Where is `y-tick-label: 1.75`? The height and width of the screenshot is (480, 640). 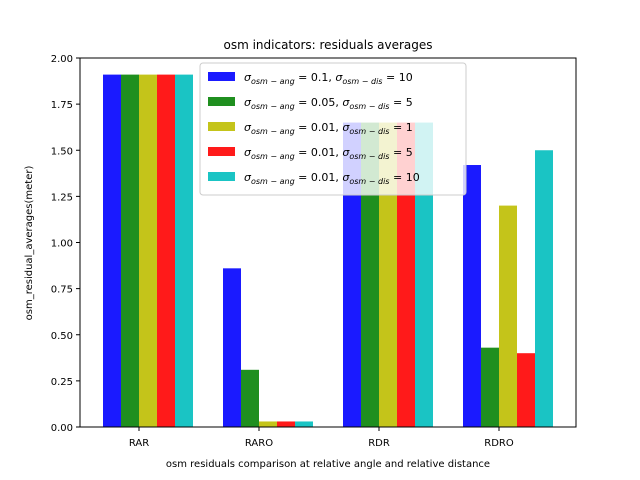 y-tick-label: 1.75 is located at coordinates (62, 105).